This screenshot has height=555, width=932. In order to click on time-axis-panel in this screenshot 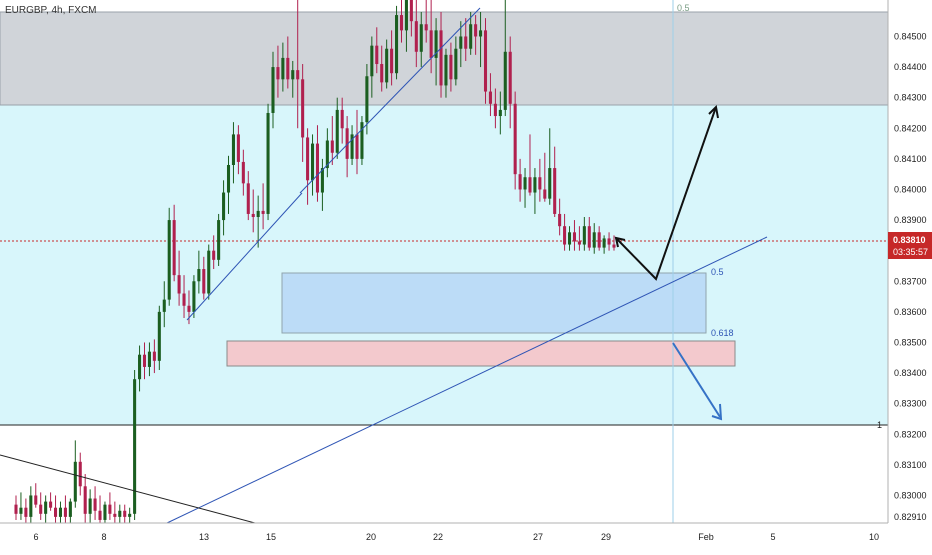, I will do `click(466, 536)`.